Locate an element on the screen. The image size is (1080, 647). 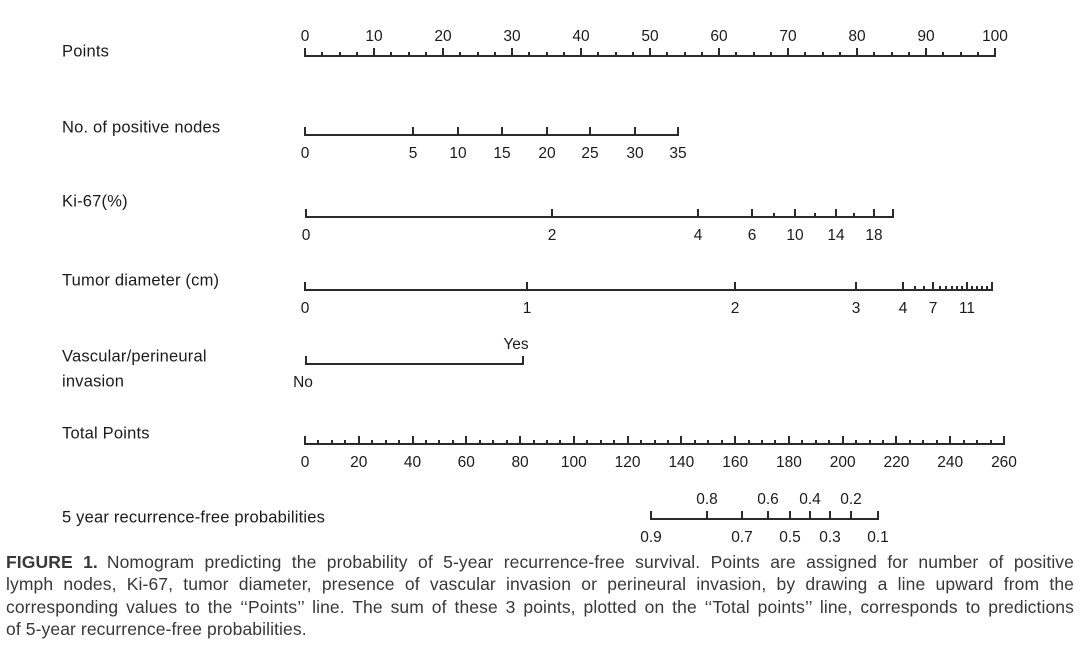
tick-label: 0.5 is located at coordinates (790, 537).